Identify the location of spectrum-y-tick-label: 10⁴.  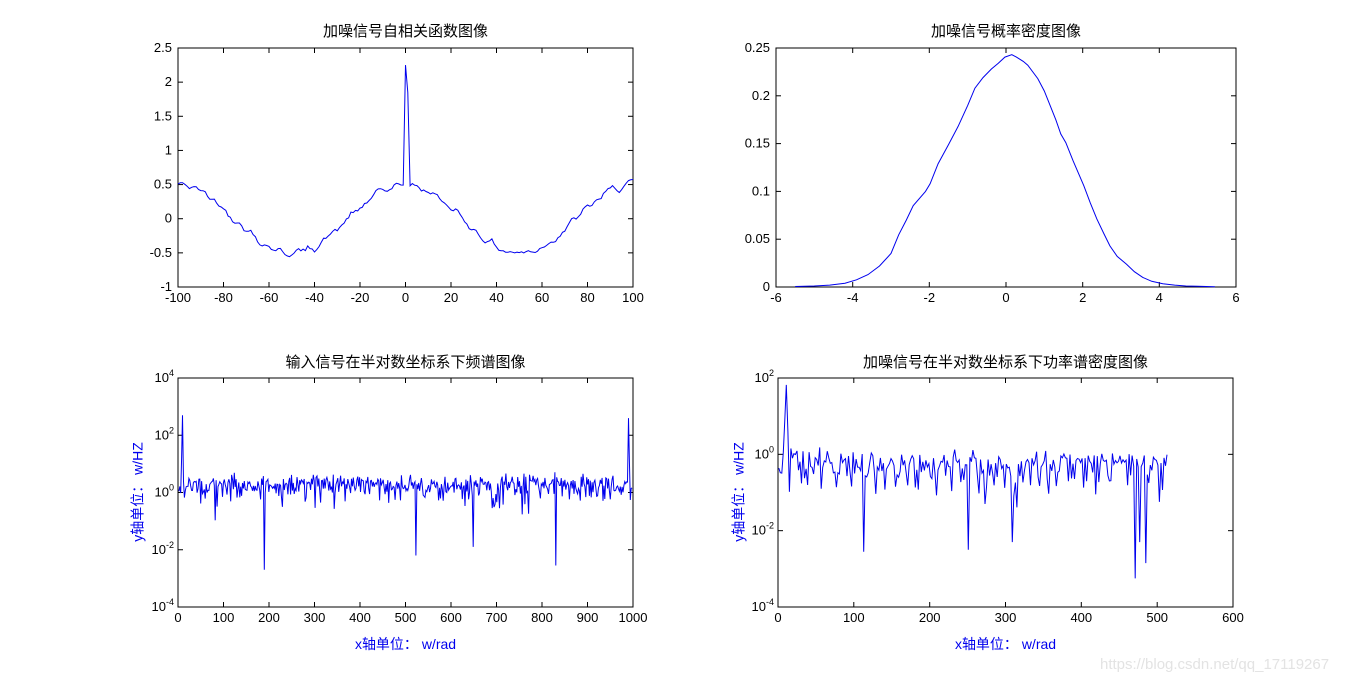
(164, 376).